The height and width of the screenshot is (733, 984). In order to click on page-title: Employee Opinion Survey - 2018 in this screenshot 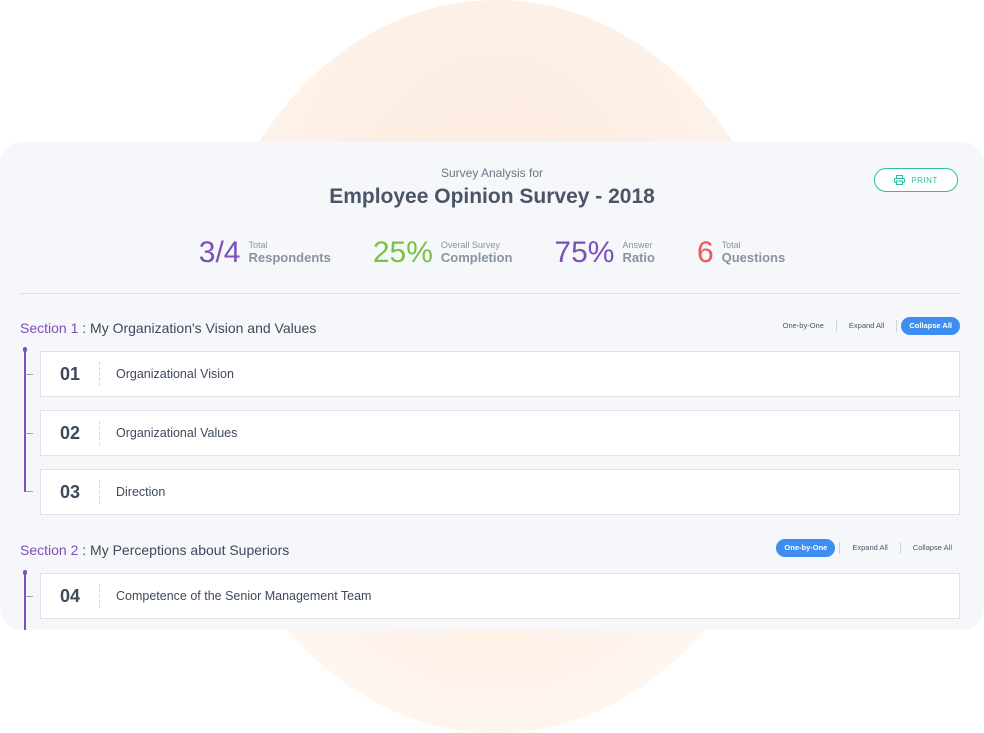, I will do `click(492, 196)`.